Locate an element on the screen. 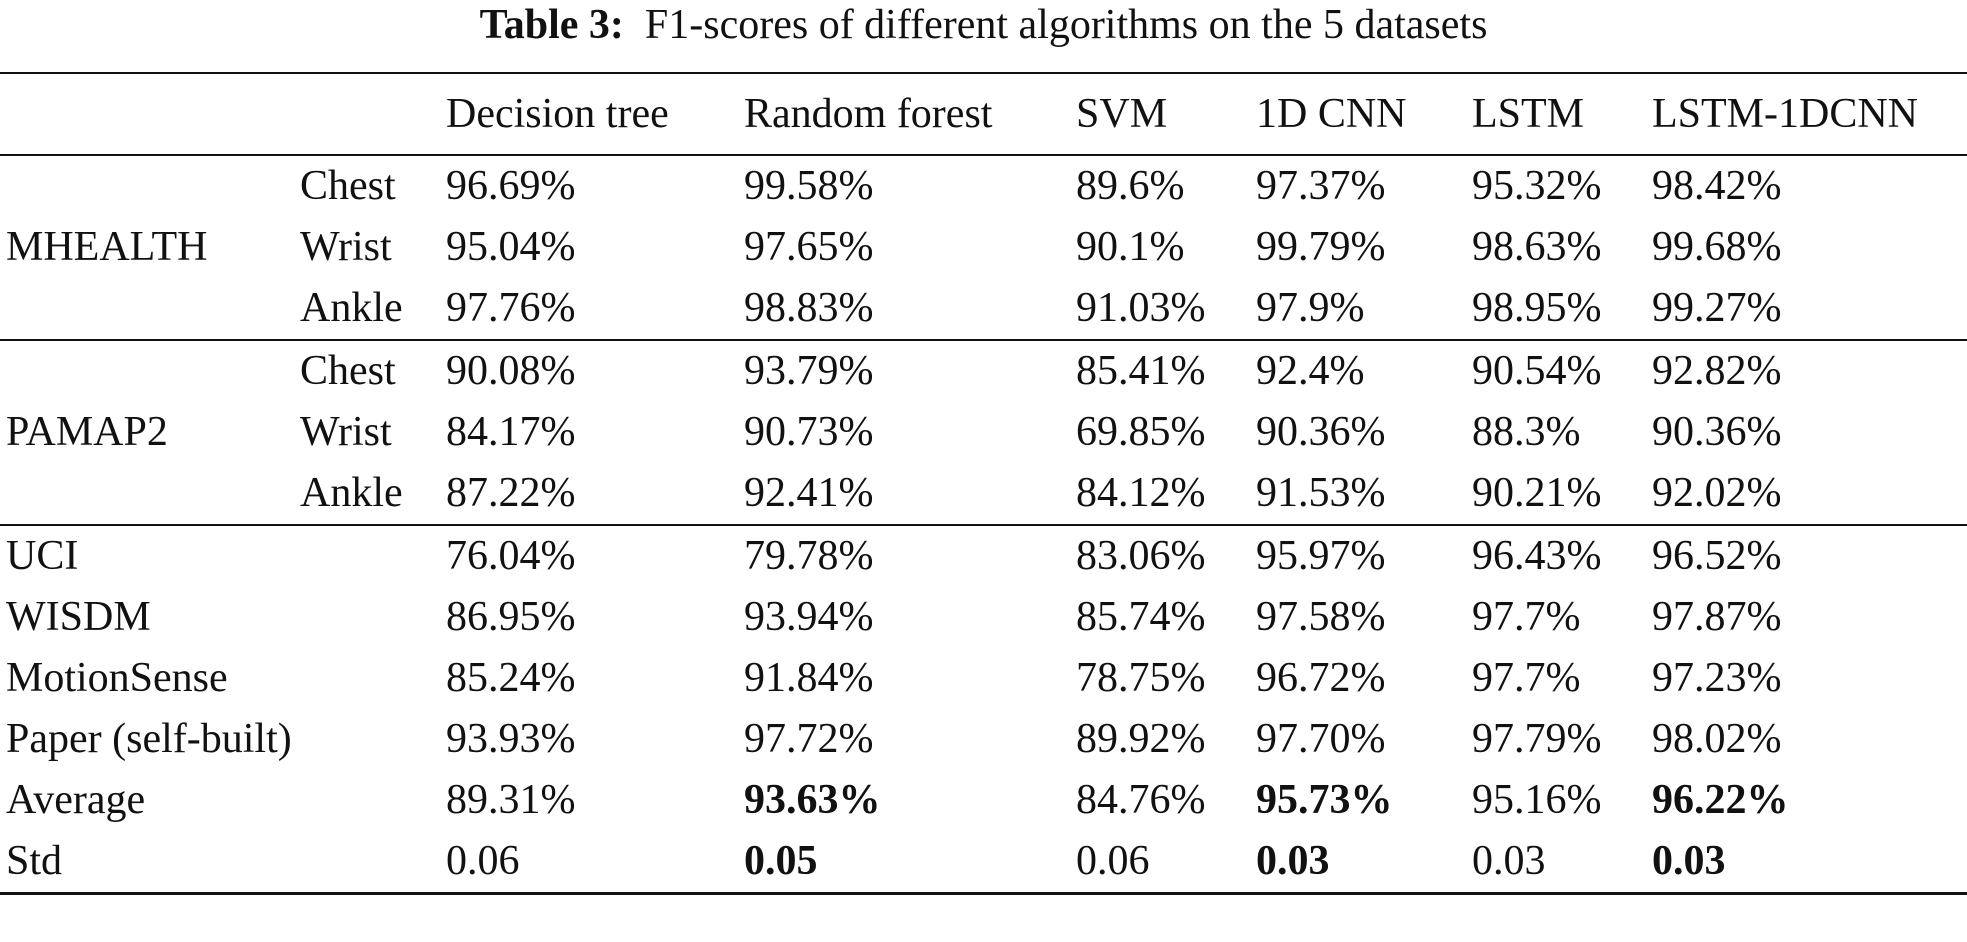 Image resolution: width=1967 pixels, height=942 pixels. table-cell: 91.53% is located at coordinates (1321, 493).